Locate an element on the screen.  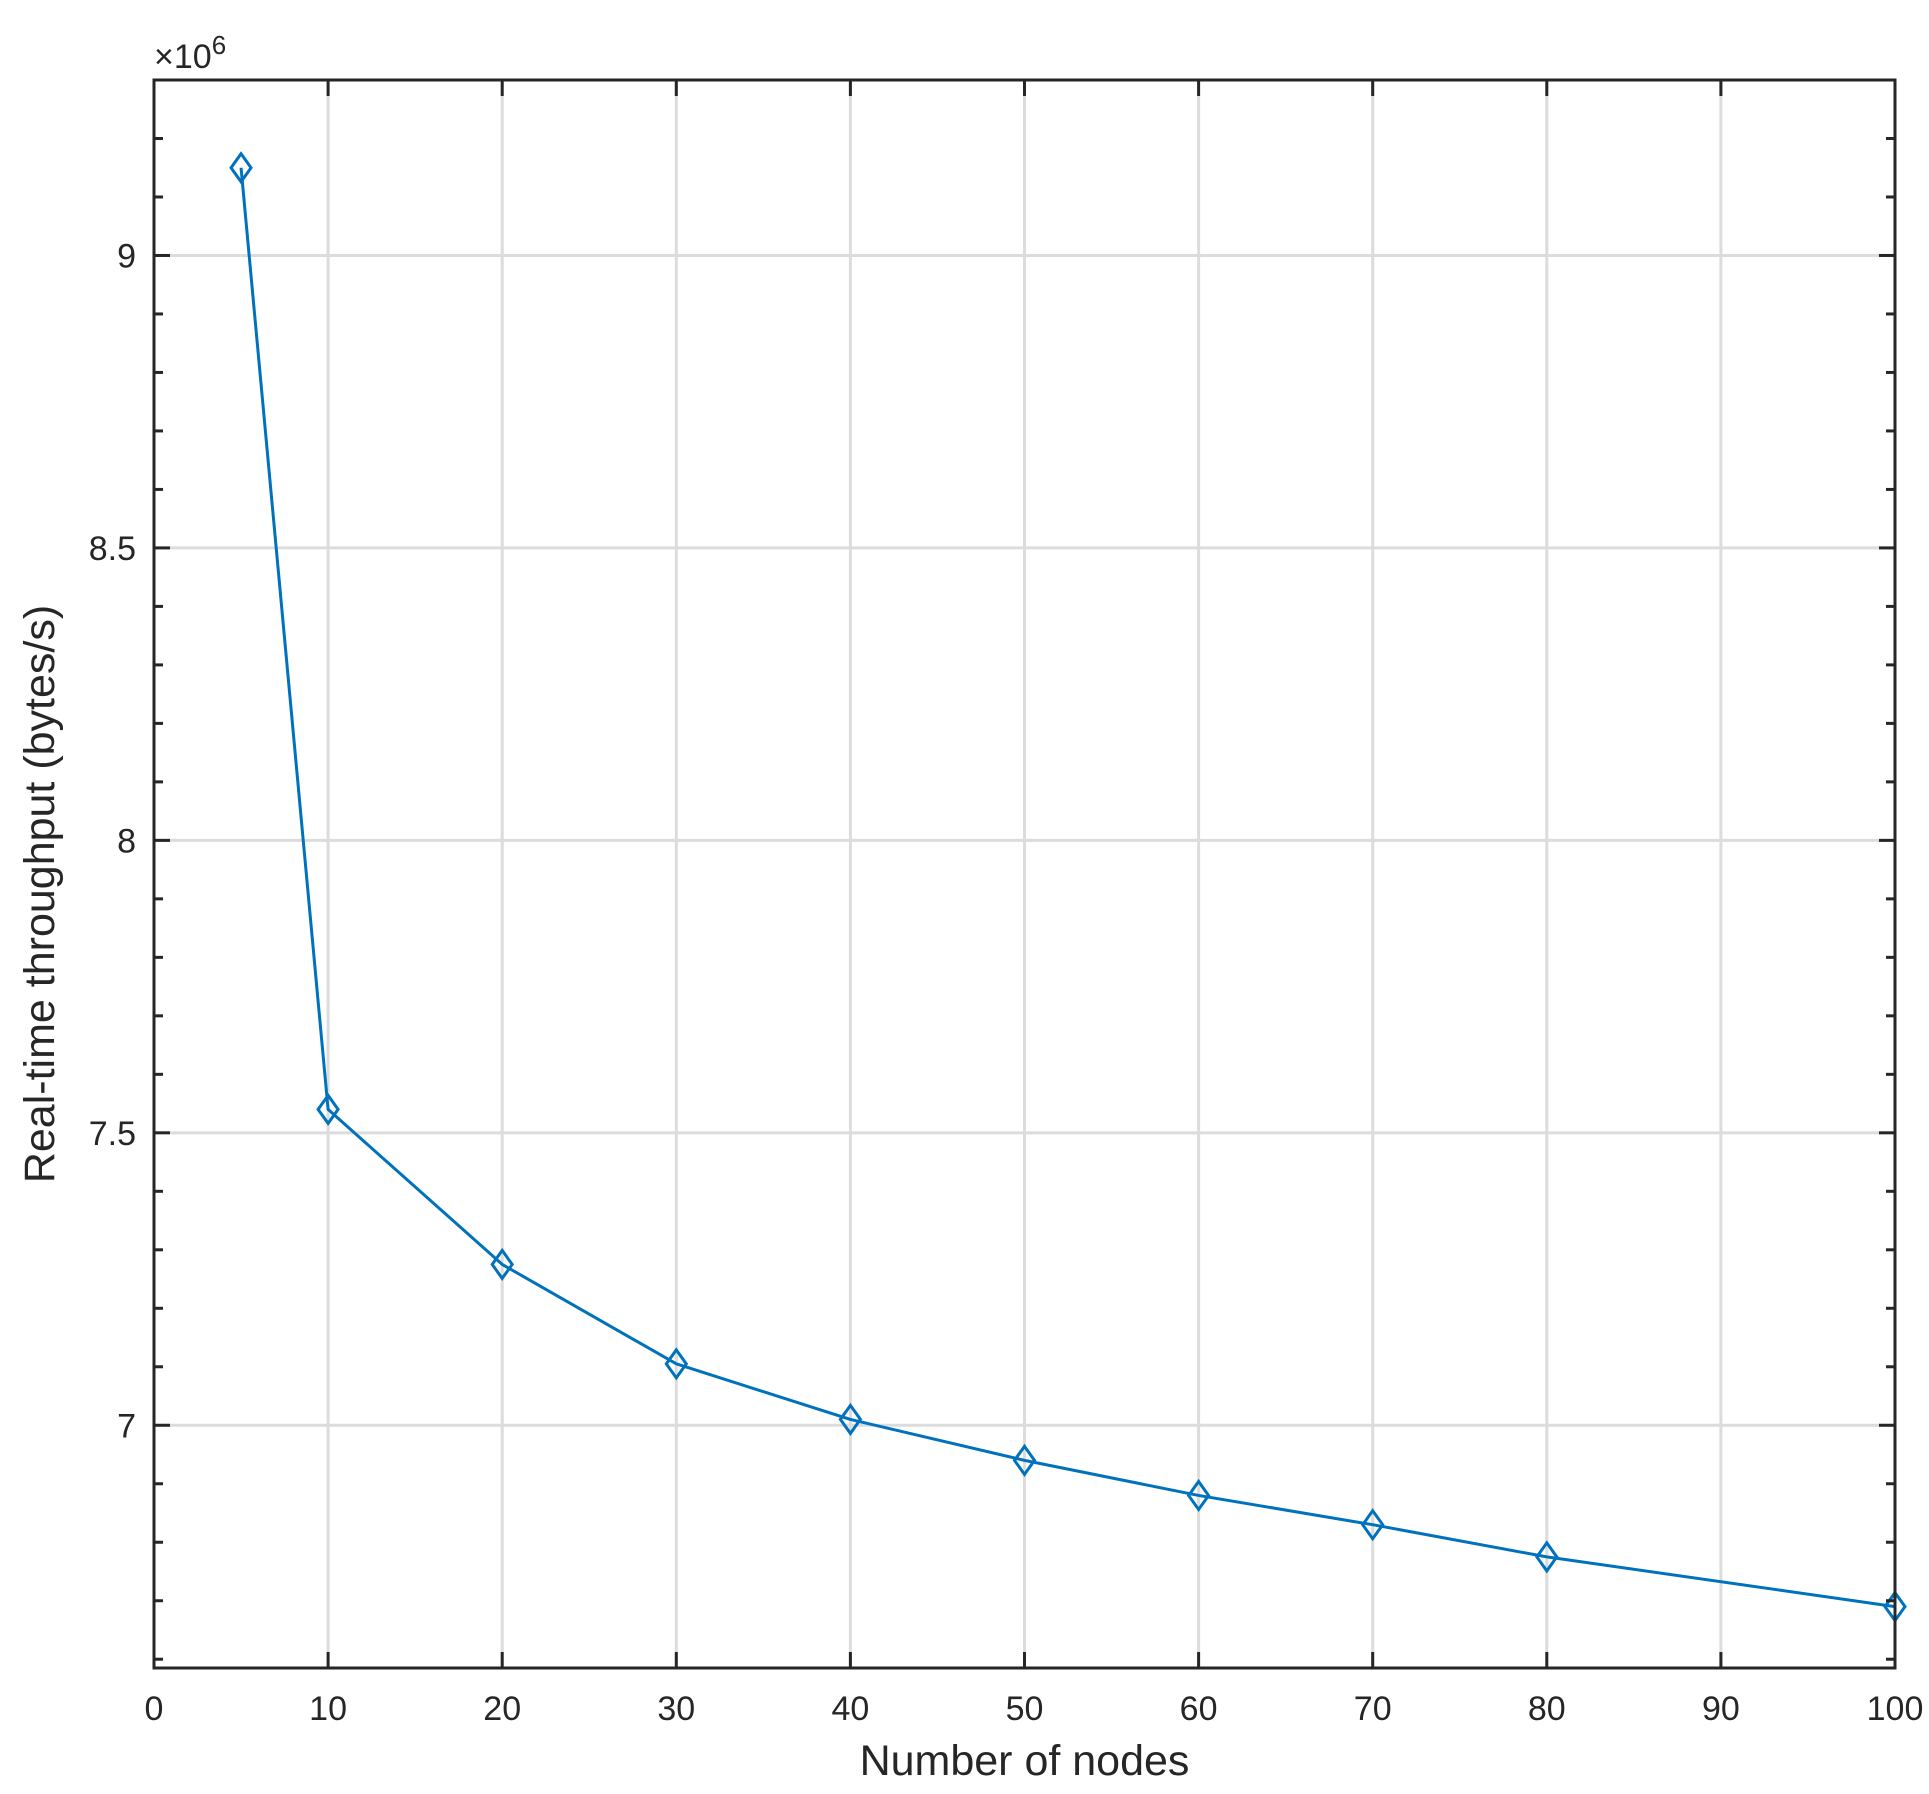
x-tick-label: 90 is located at coordinates (1721, 1709).